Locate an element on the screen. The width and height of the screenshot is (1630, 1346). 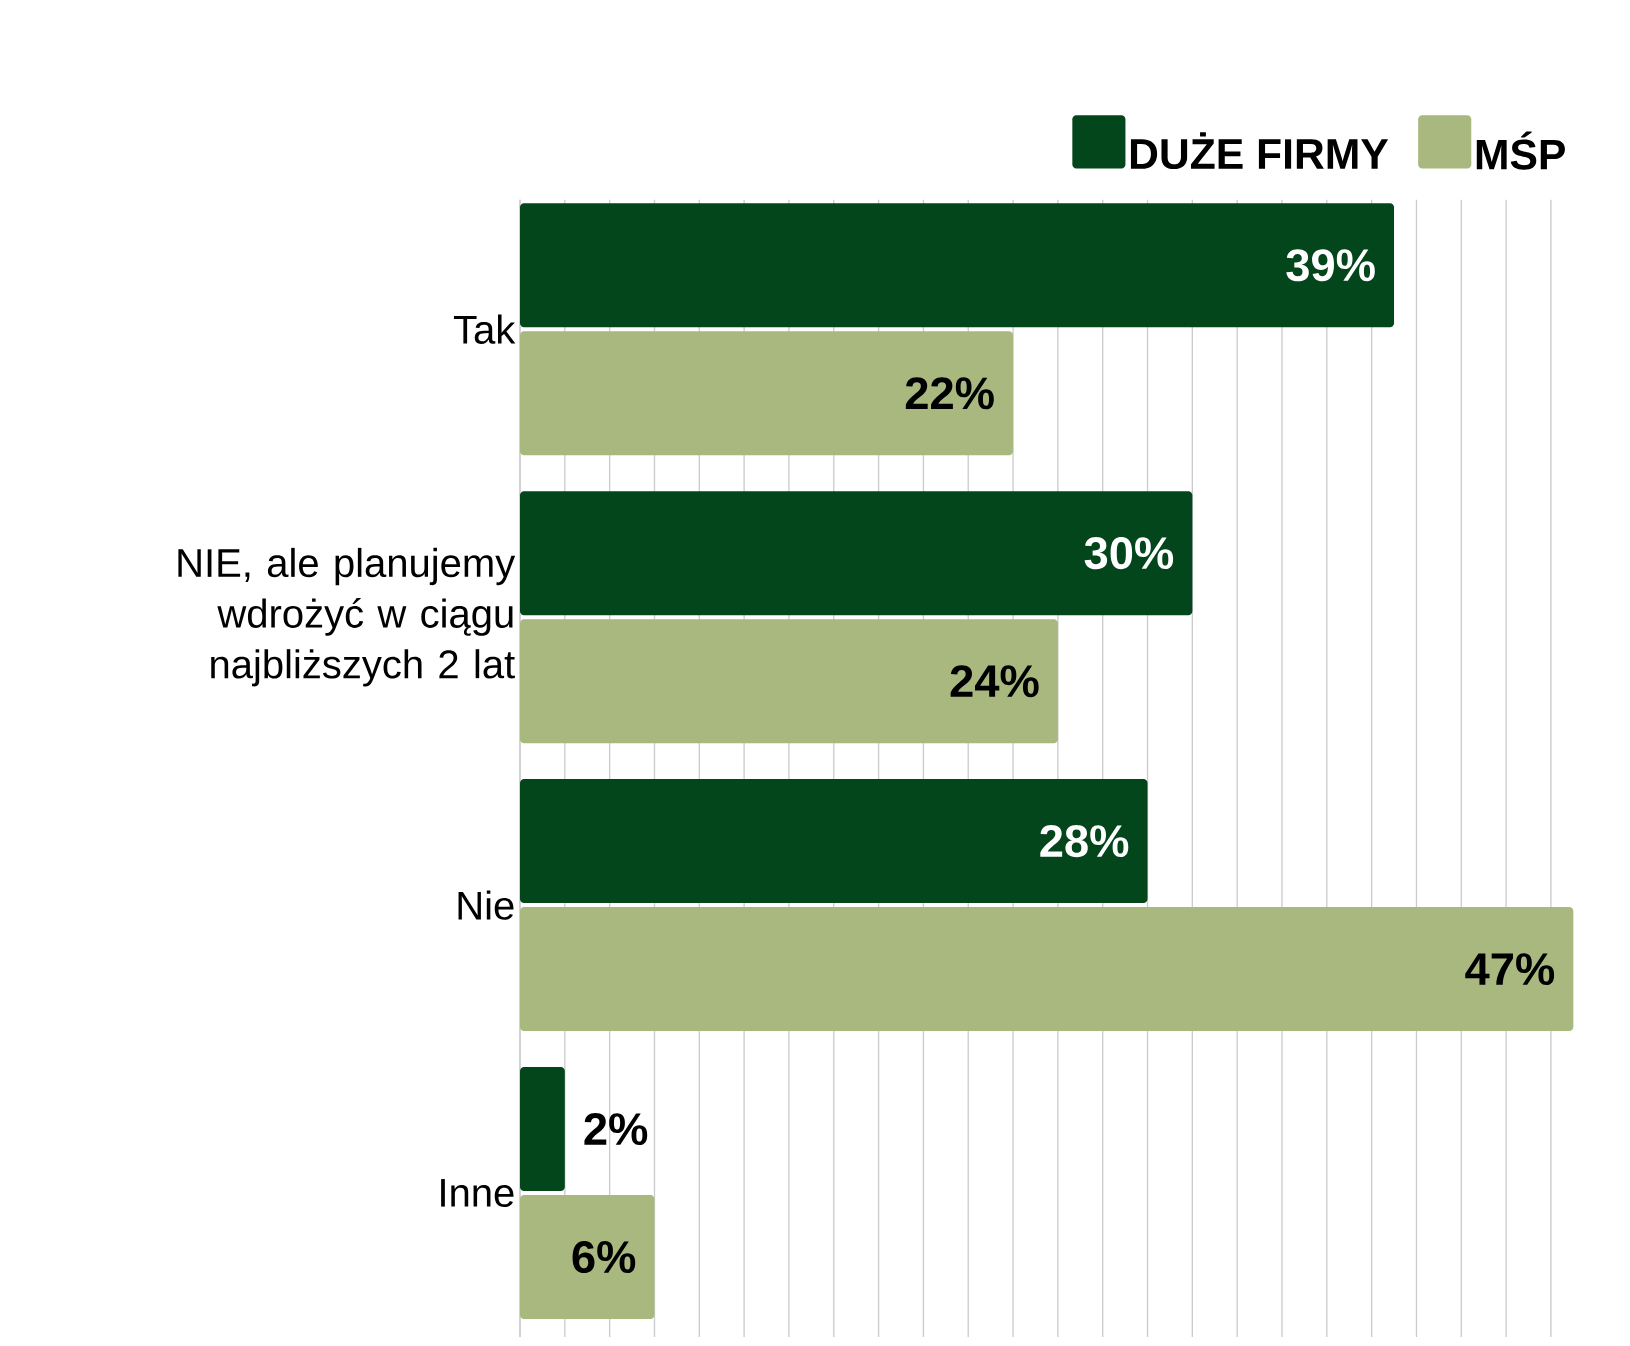
data-label: 2% is located at coordinates (616, 1128).